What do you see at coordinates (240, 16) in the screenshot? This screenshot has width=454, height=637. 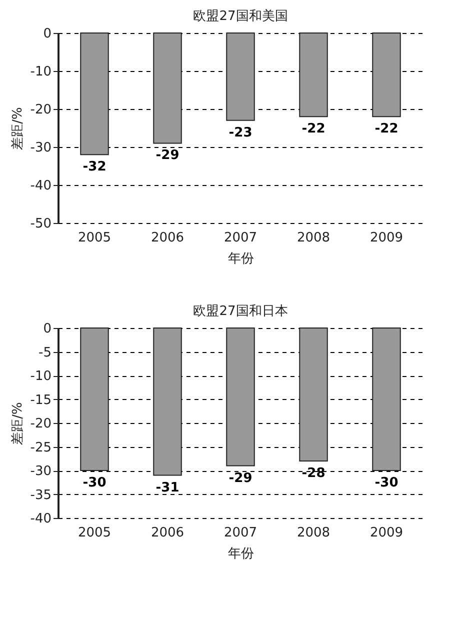 I see `chart-title: 欧盟27国和美国` at bounding box center [240, 16].